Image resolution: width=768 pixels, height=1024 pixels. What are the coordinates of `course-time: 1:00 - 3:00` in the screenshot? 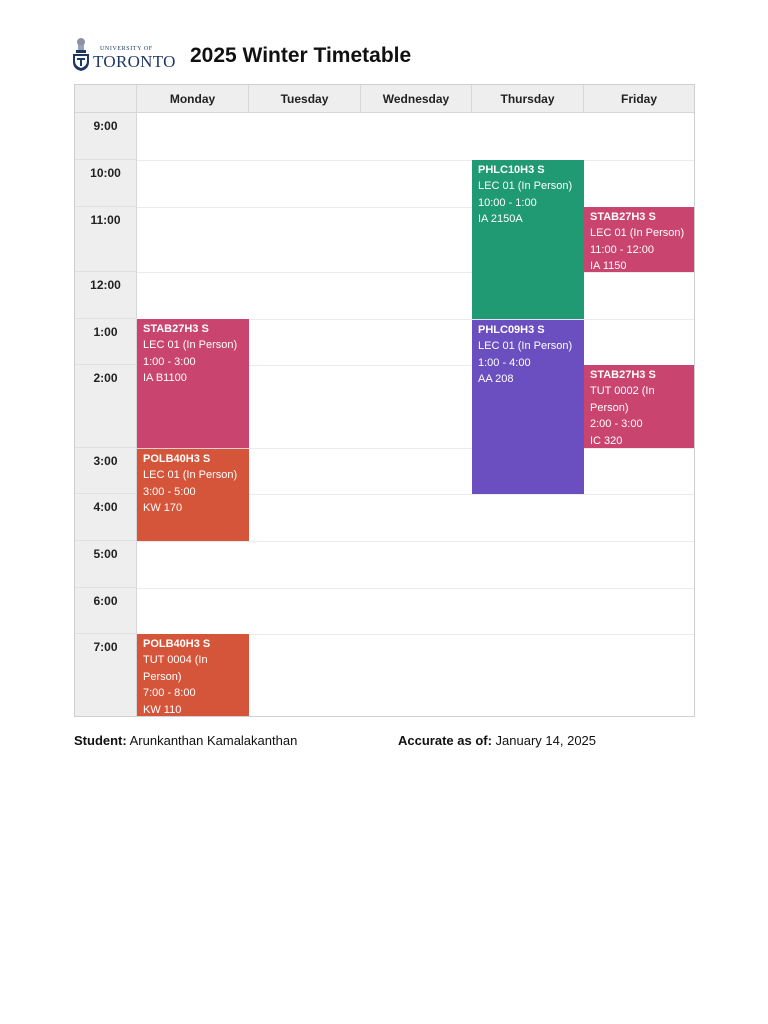 It's located at (169, 361).